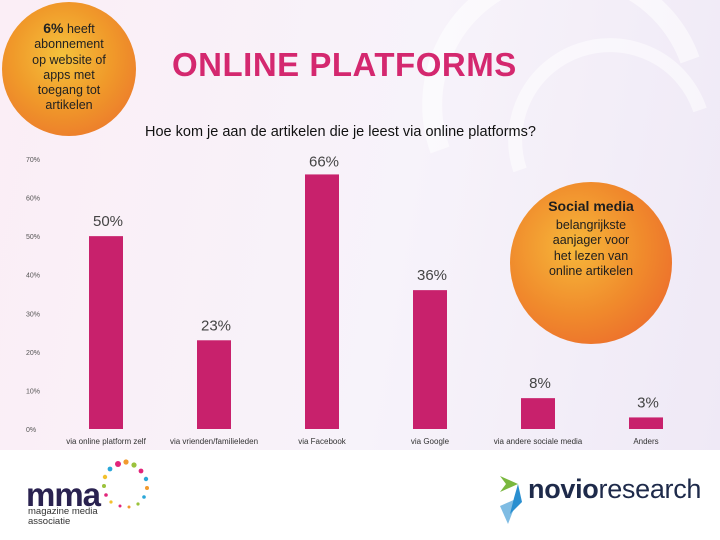  I want to click on y-tick-label: 60%, so click(33, 199).